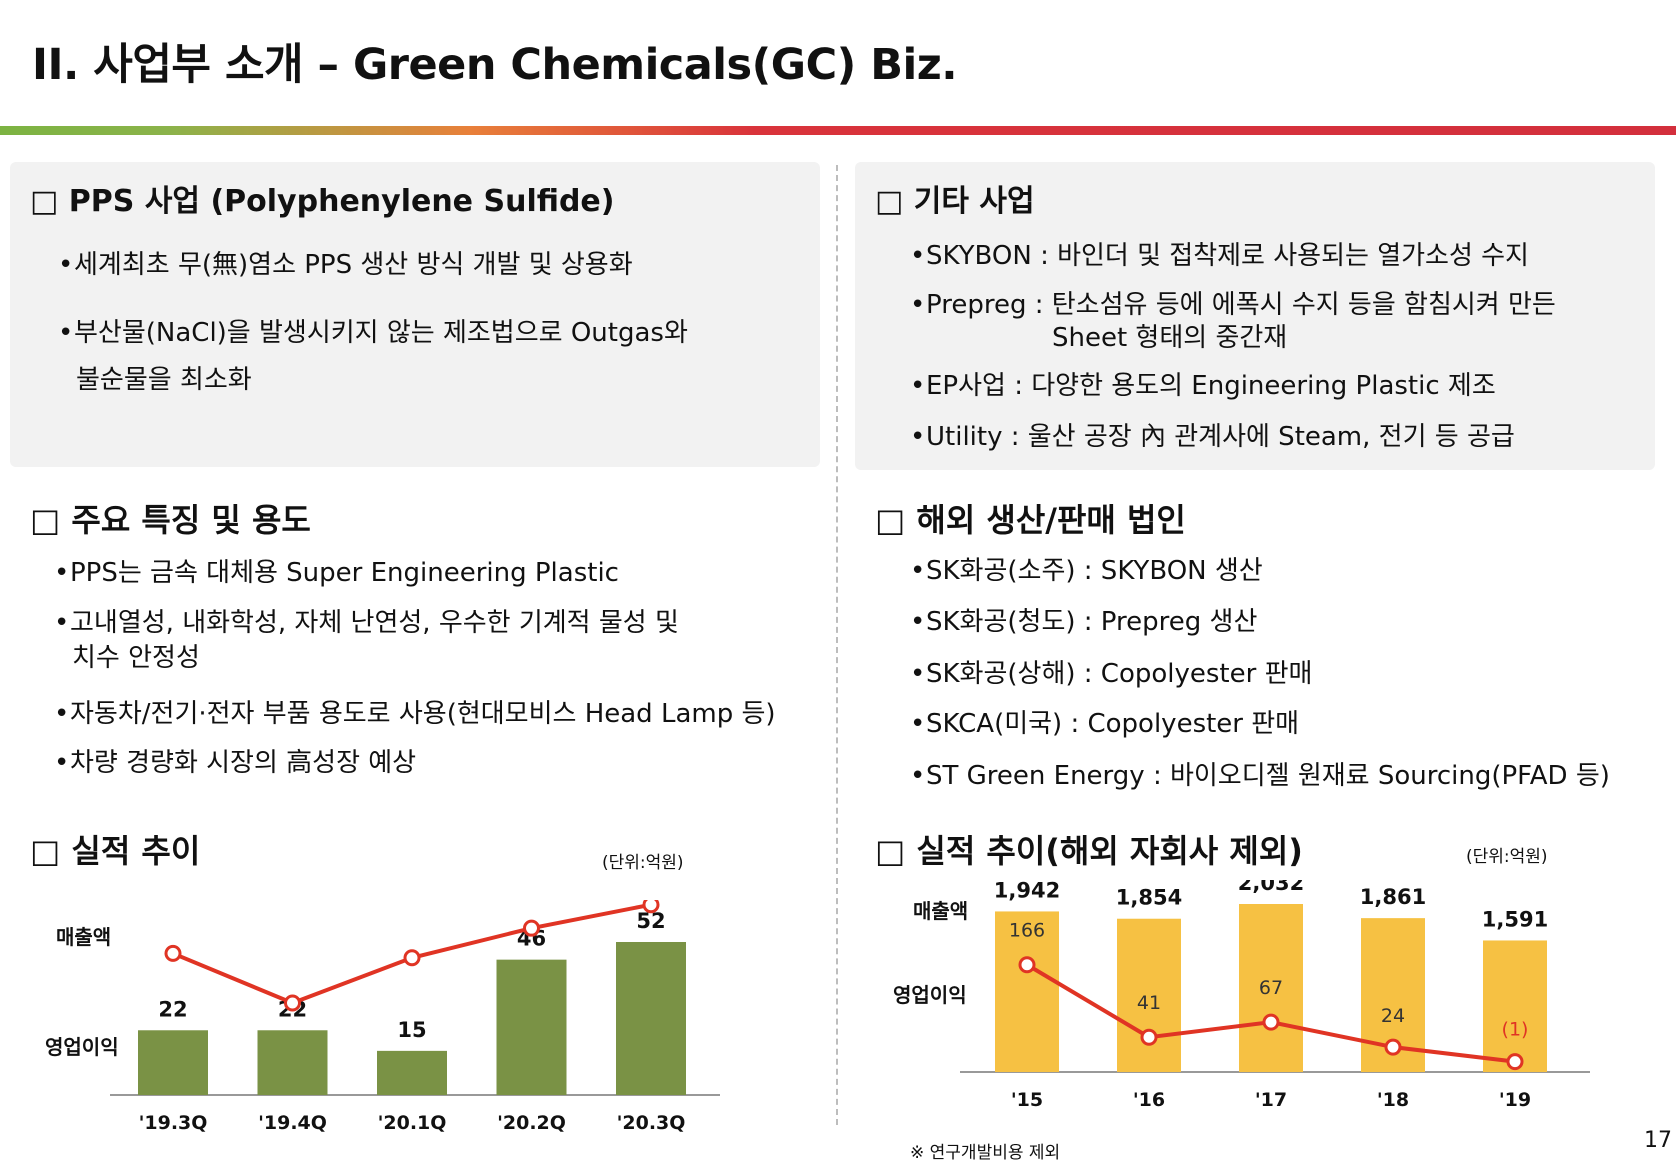 The width and height of the screenshot is (1676, 1174). What do you see at coordinates (172, 933) in the screenshot?
I see `line-value-label: (119)` at bounding box center [172, 933].